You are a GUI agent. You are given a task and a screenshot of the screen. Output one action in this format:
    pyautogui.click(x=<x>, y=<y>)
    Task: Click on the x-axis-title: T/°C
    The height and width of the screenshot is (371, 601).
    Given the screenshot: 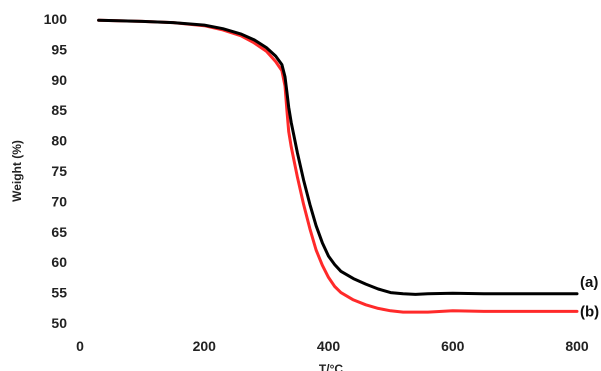 What is the action you would take?
    pyautogui.click(x=331, y=366)
    